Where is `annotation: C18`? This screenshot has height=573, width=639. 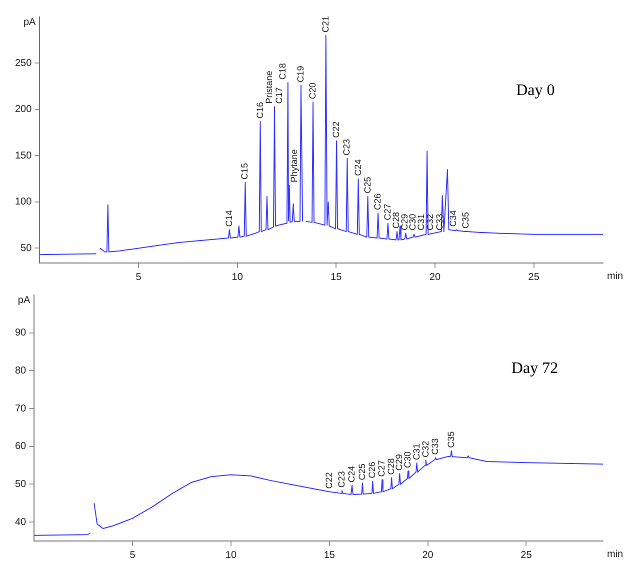
annotation: C18 is located at coordinates (282, 71).